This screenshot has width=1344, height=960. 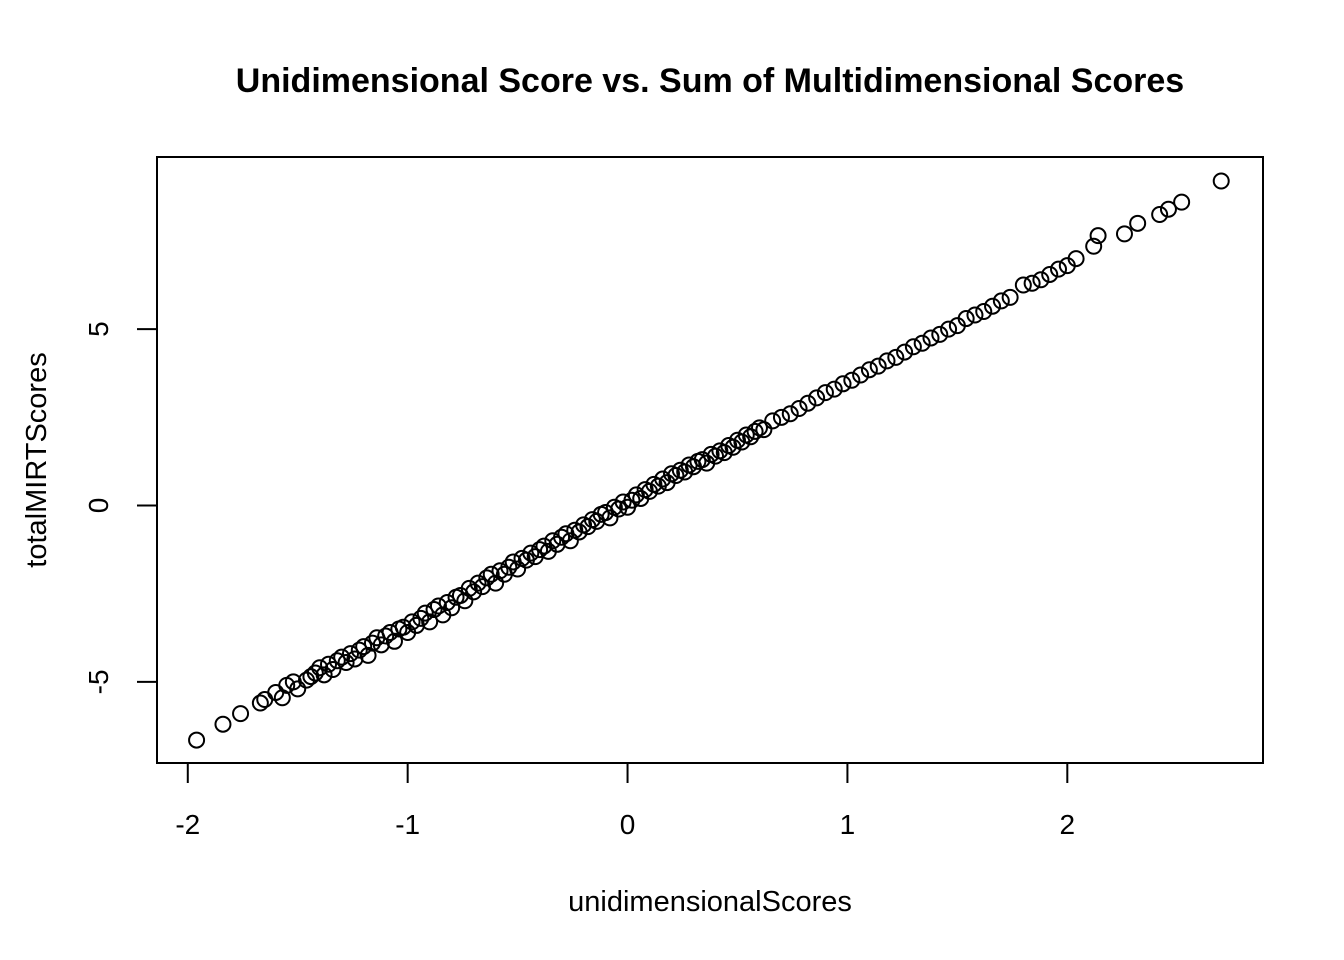 What do you see at coordinates (628, 824) in the screenshot?
I see `x-tick-label: 0` at bounding box center [628, 824].